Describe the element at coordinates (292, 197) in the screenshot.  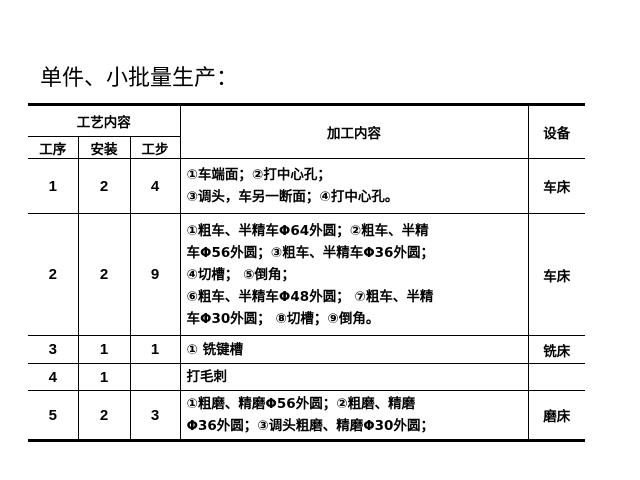
I see `content-line: ③调头，车另一断面；④打中心孔。` at that location.